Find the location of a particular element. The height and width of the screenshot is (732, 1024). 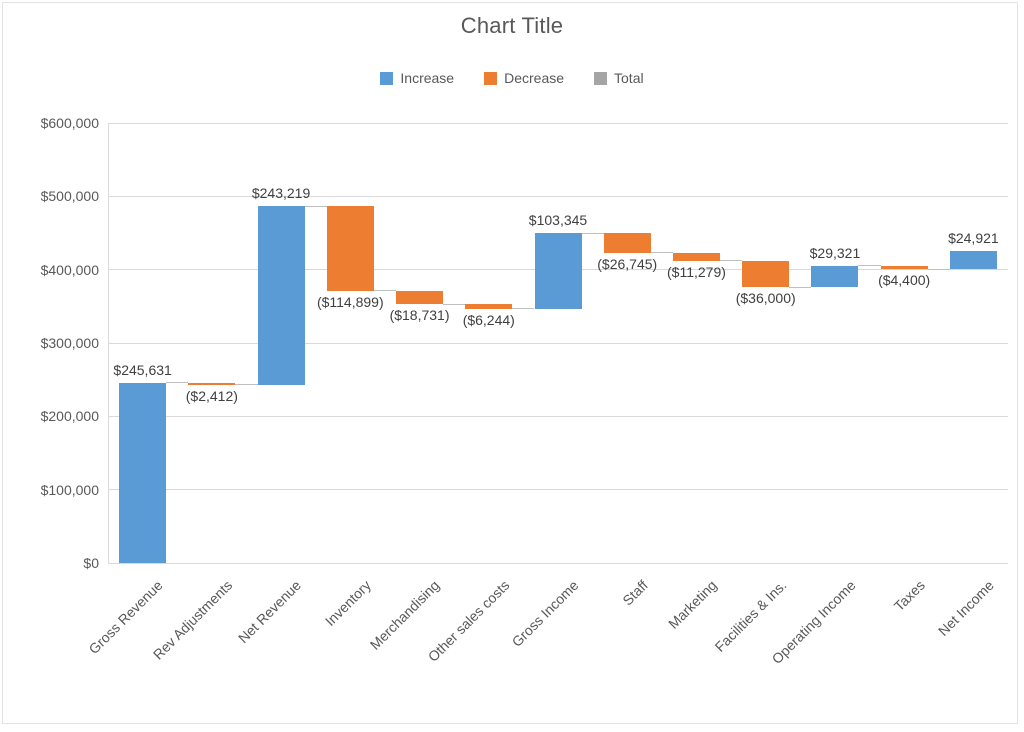

bar-gross-income is located at coordinates (558, 271).